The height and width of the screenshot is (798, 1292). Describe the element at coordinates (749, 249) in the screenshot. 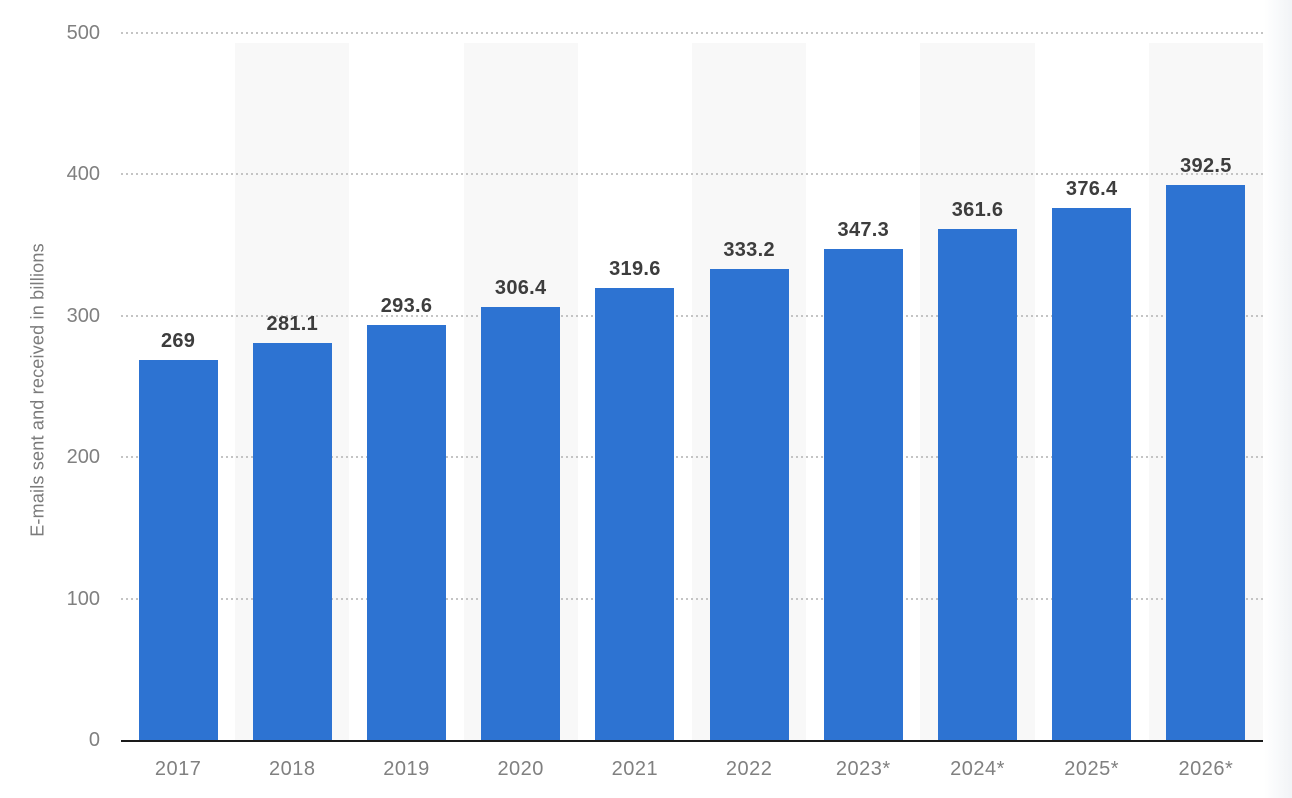

I see `bar-value-label: 333.2` at that location.